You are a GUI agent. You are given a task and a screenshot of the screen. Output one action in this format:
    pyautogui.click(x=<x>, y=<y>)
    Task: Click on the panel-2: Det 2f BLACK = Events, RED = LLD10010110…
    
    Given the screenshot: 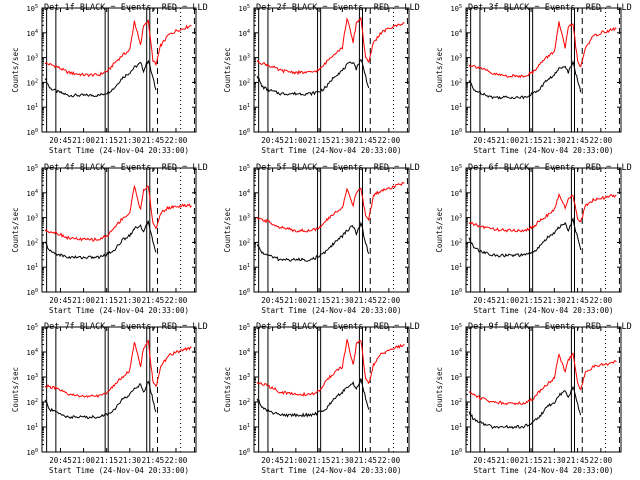 What is the action you would take?
    pyautogui.click(x=321, y=79)
    